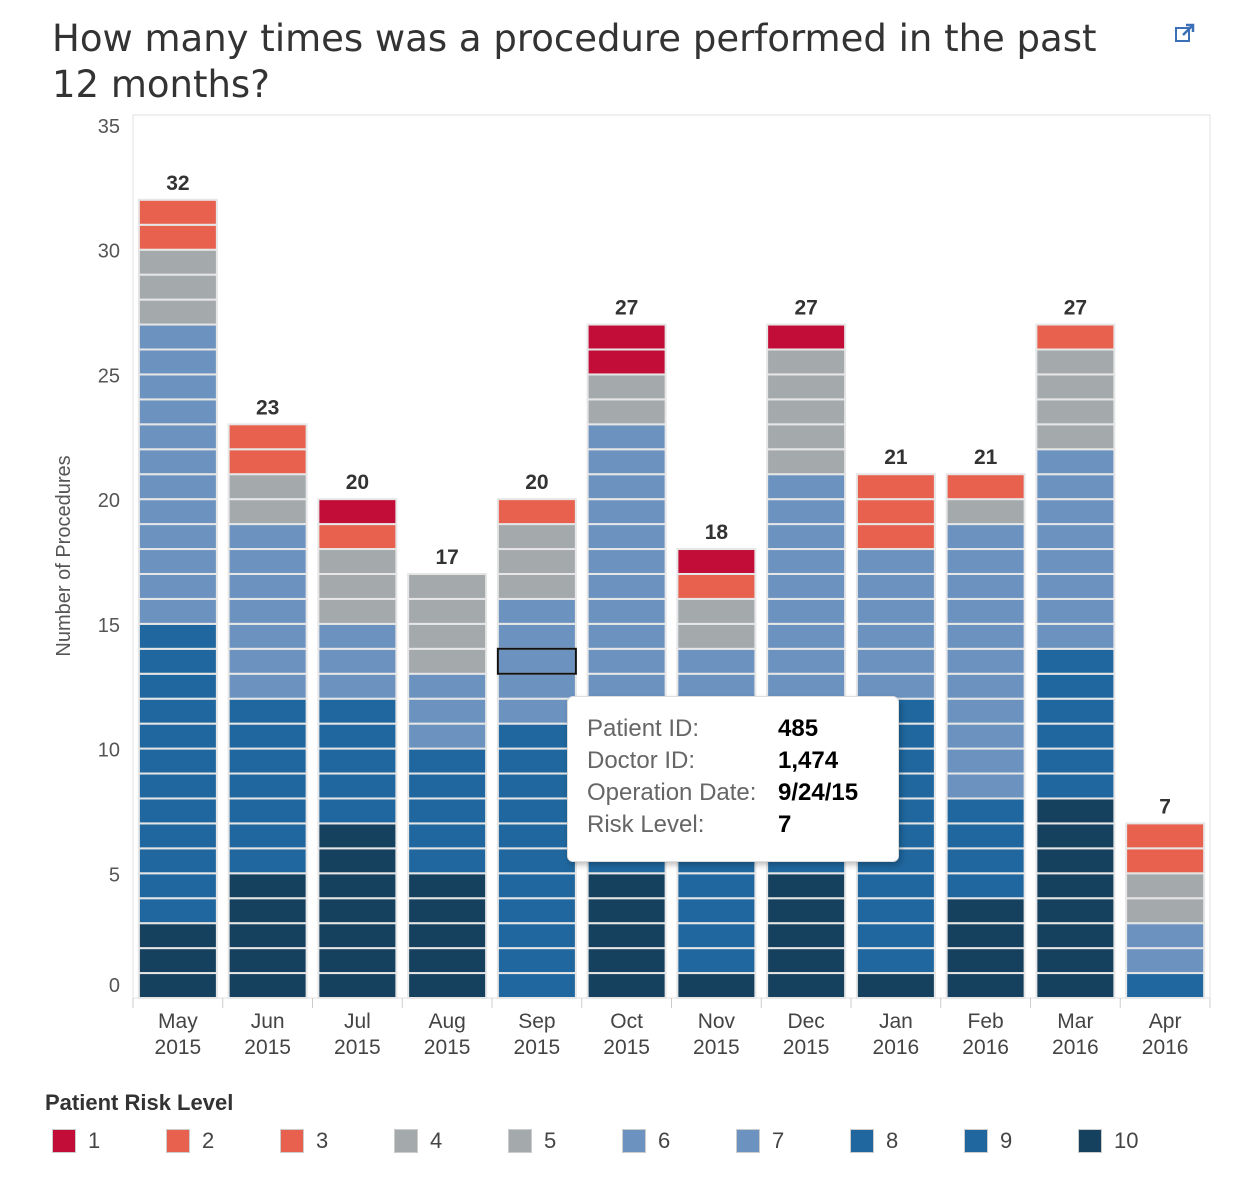 The image size is (1248, 1178). Describe the element at coordinates (322, 1141) in the screenshot. I see `legend-label: 3` at that location.